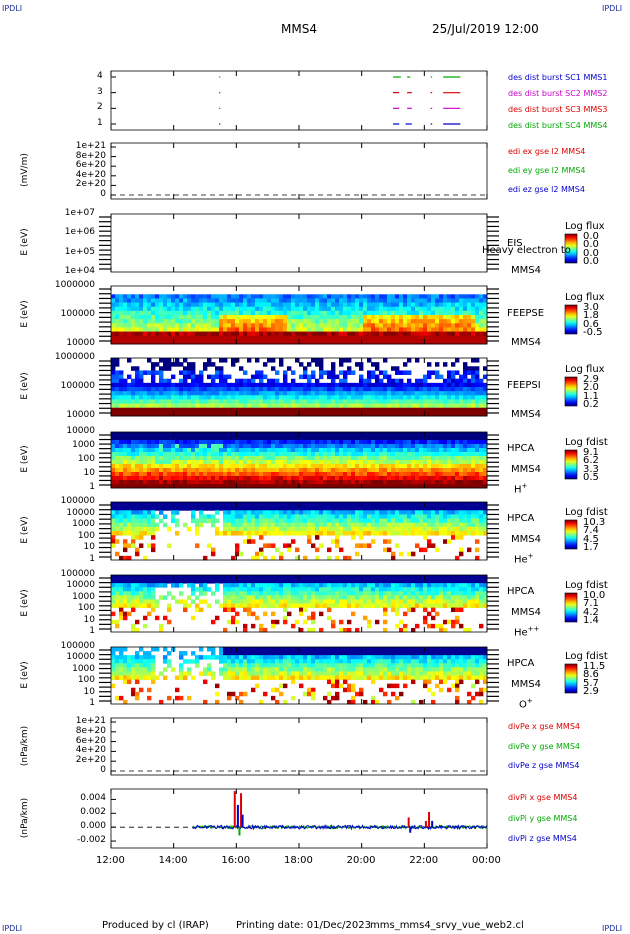  Describe the element at coordinates (558, 109) in the screenshot. I see `legend-burst-2: des dist burst SC3 MMS3` at that location.